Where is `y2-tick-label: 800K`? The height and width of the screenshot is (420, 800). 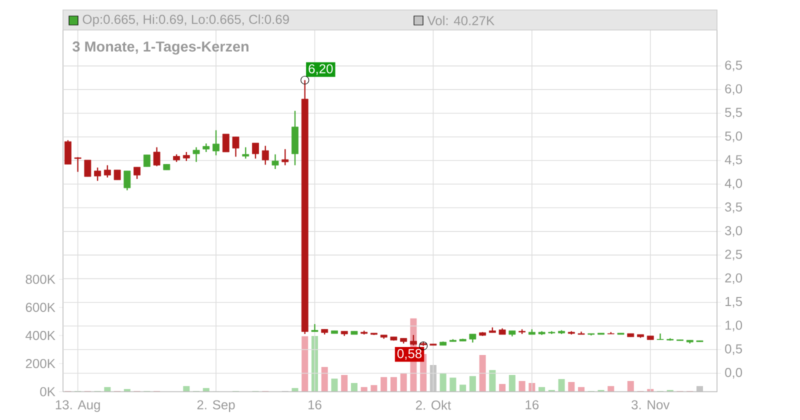
y2-tick-label: 800K is located at coordinates (41, 279).